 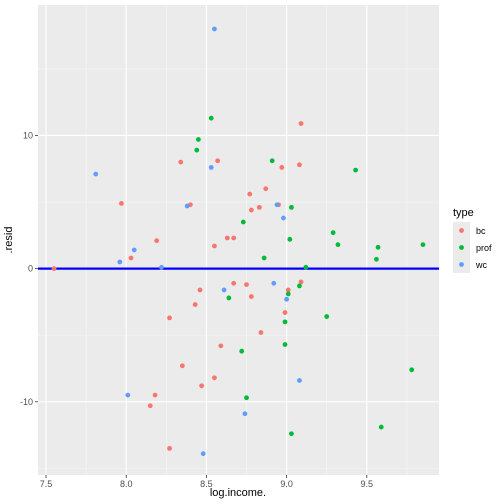 I want to click on y-axis-title: .resid, so click(x=9, y=240).